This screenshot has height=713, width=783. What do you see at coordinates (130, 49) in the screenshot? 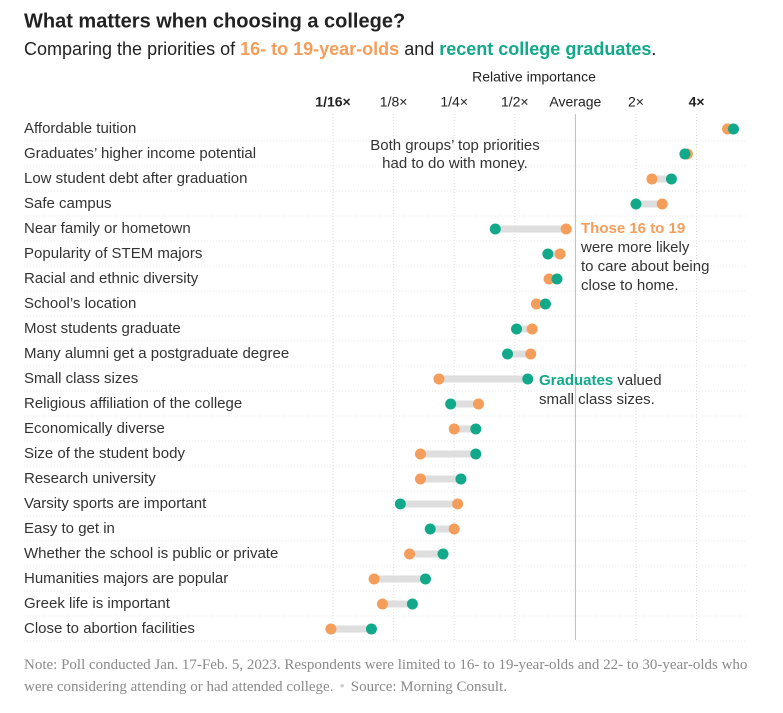
I see `subtitle-text: Comparing the priorities of` at bounding box center [130, 49].